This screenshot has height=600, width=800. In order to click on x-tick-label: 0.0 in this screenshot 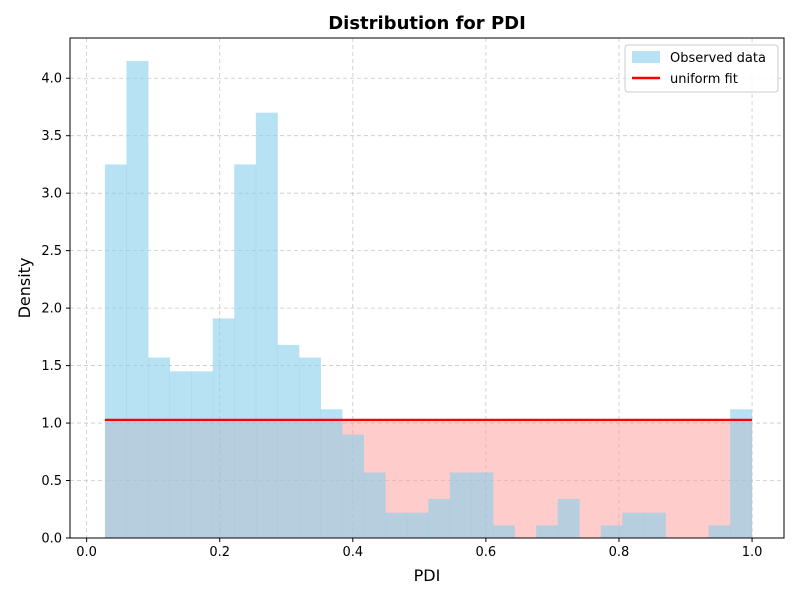, I will do `click(86, 552)`.